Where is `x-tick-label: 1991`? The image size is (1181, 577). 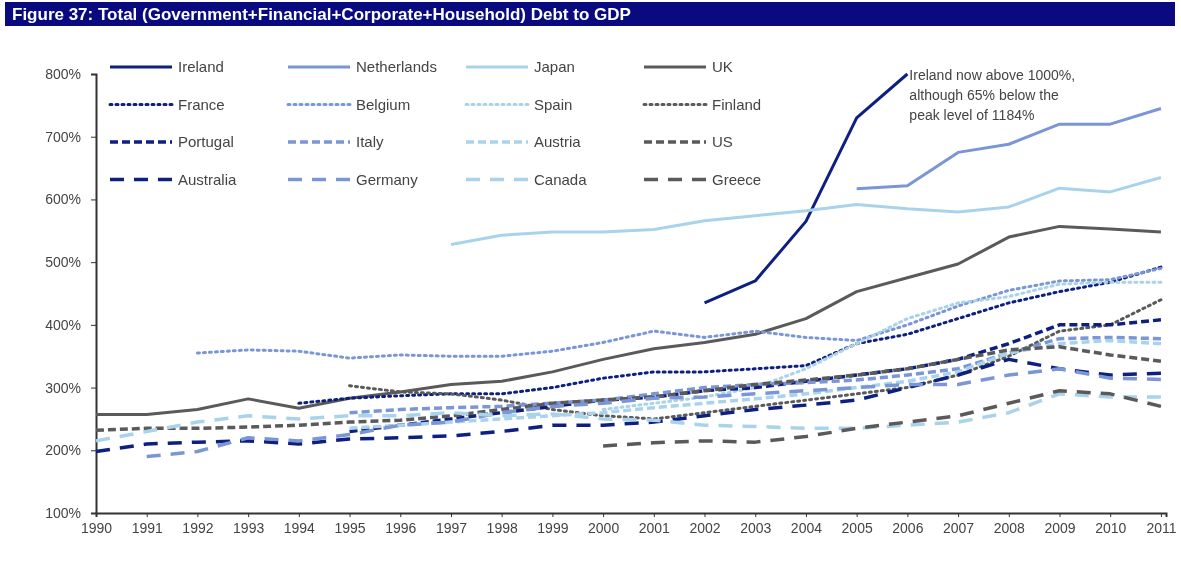
x-tick-label: 1991 is located at coordinates (147, 527).